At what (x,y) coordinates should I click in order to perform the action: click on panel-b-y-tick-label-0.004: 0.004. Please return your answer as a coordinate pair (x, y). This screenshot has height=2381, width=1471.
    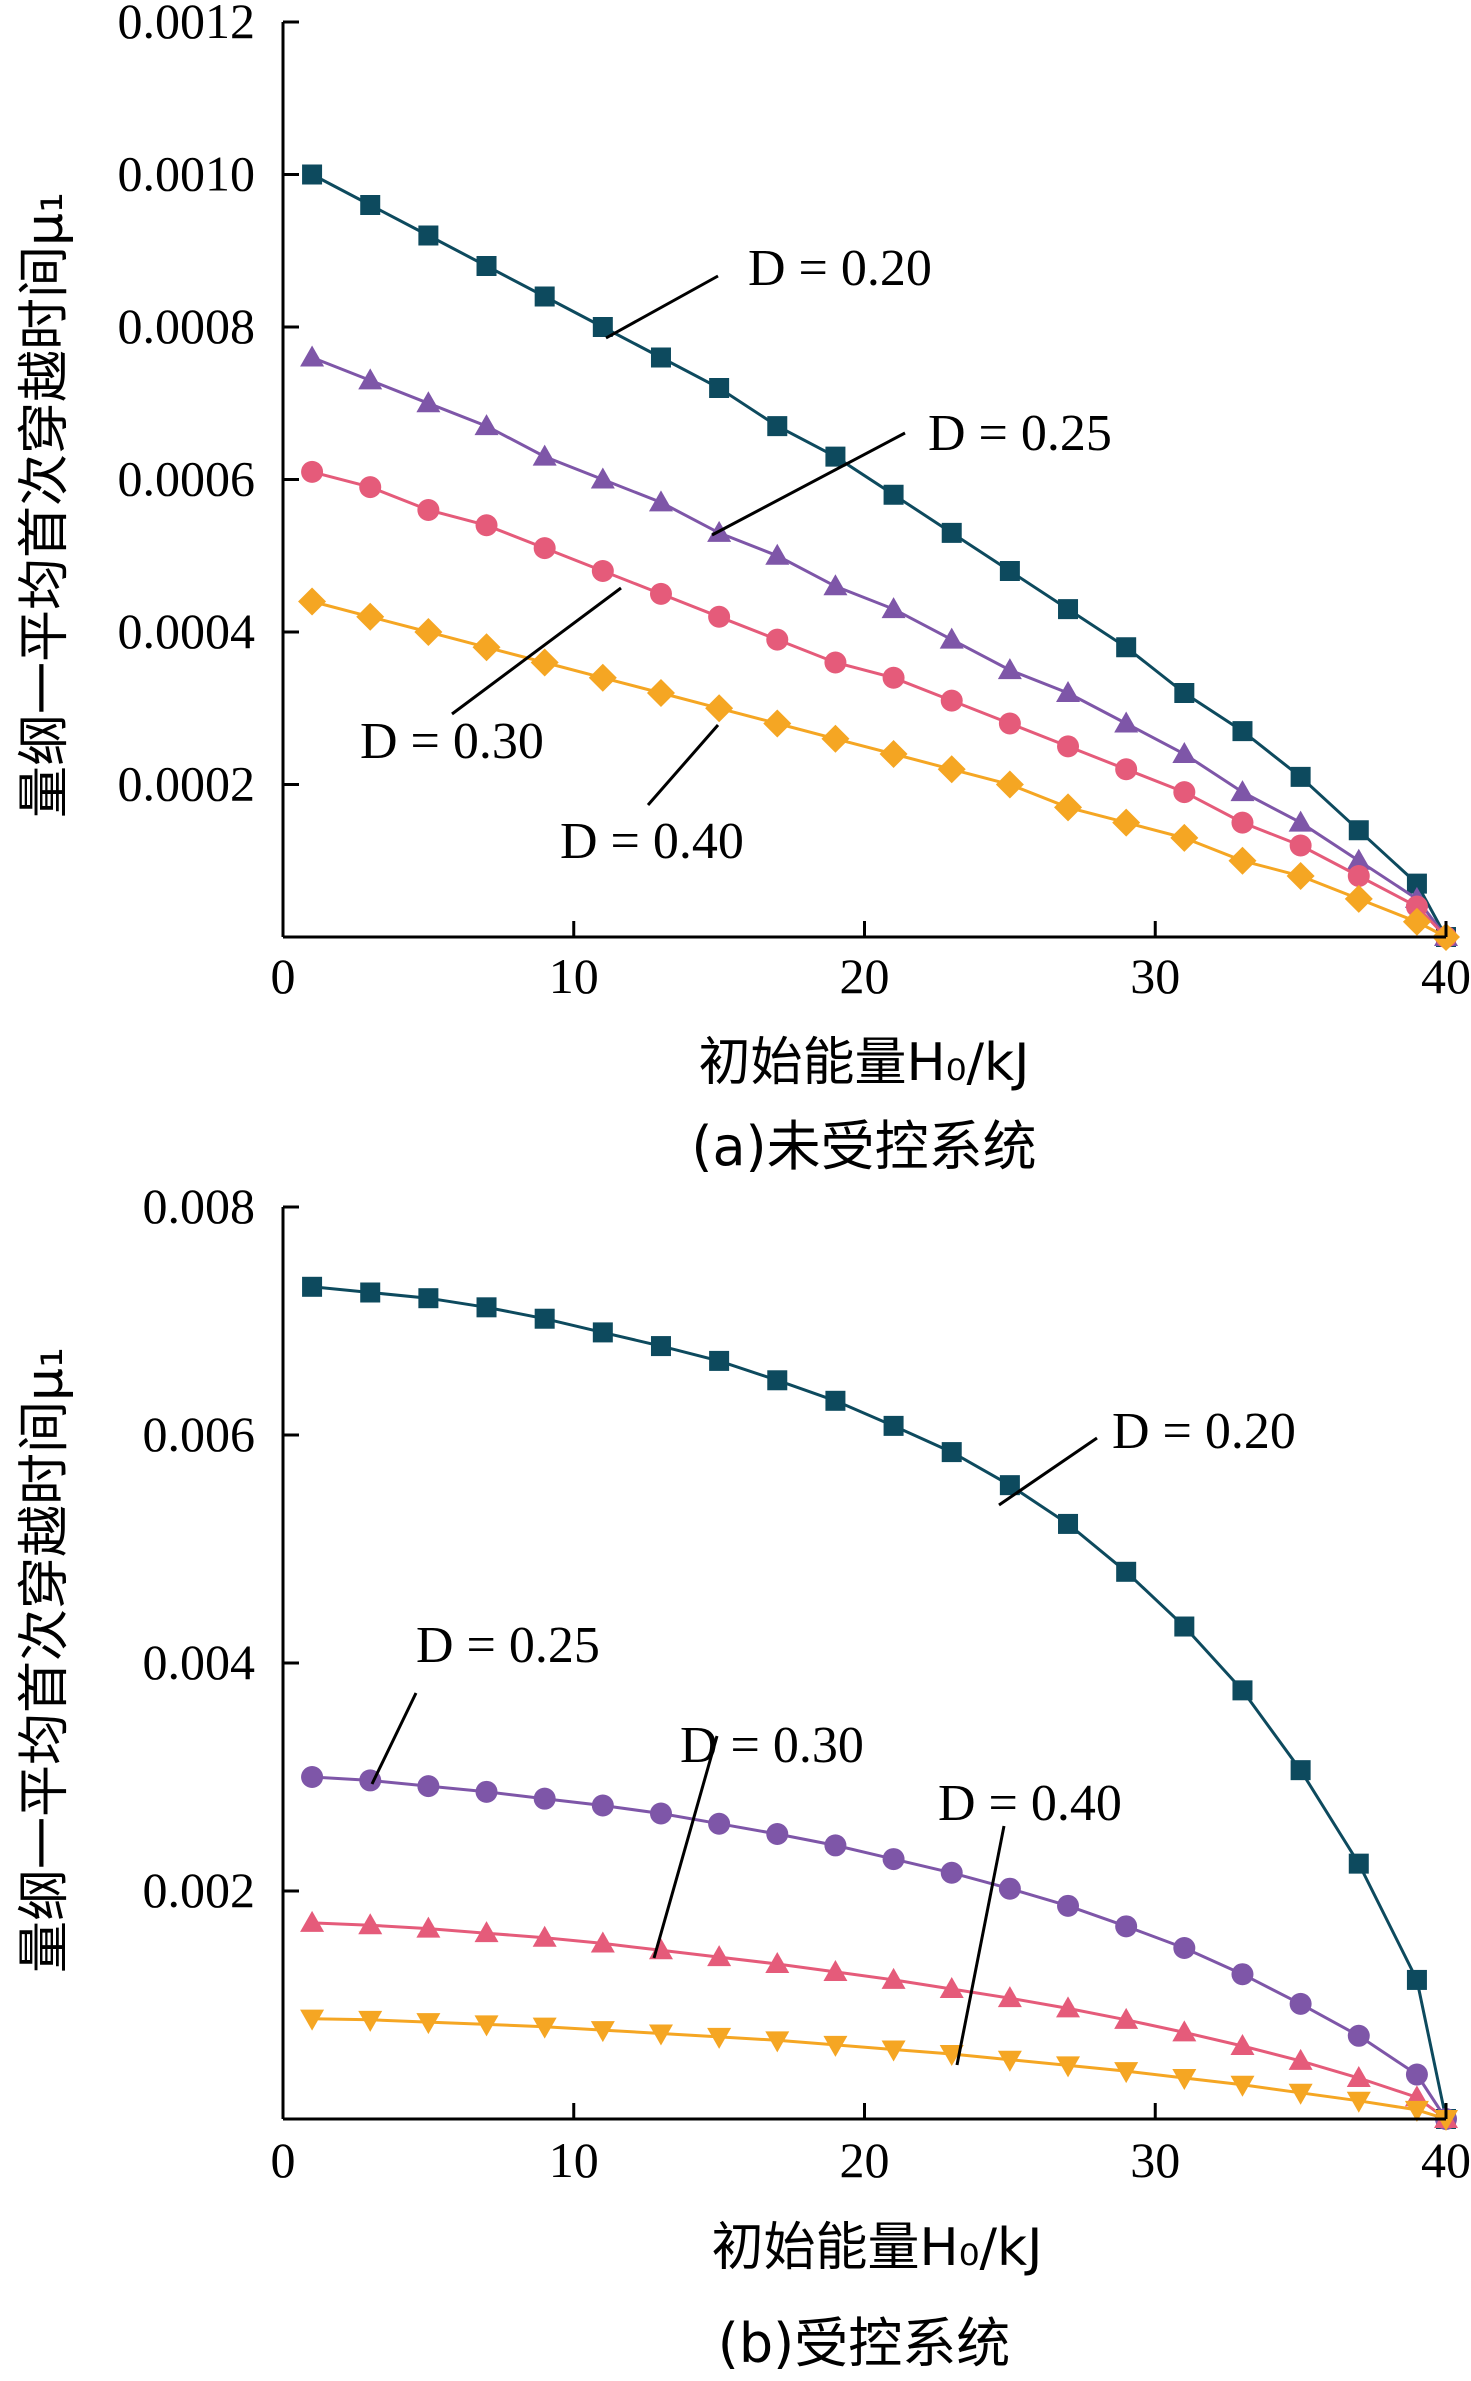
    Looking at the image, I should click on (199, 1662).